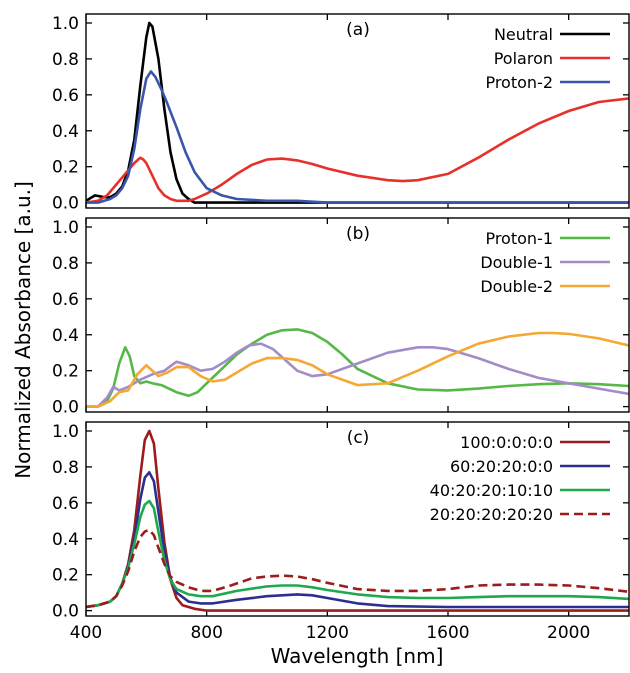 This screenshot has height=673, width=630. Describe the element at coordinates (501, 466) in the screenshot. I see `legend-label: 60:20:20:0:0` at that location.